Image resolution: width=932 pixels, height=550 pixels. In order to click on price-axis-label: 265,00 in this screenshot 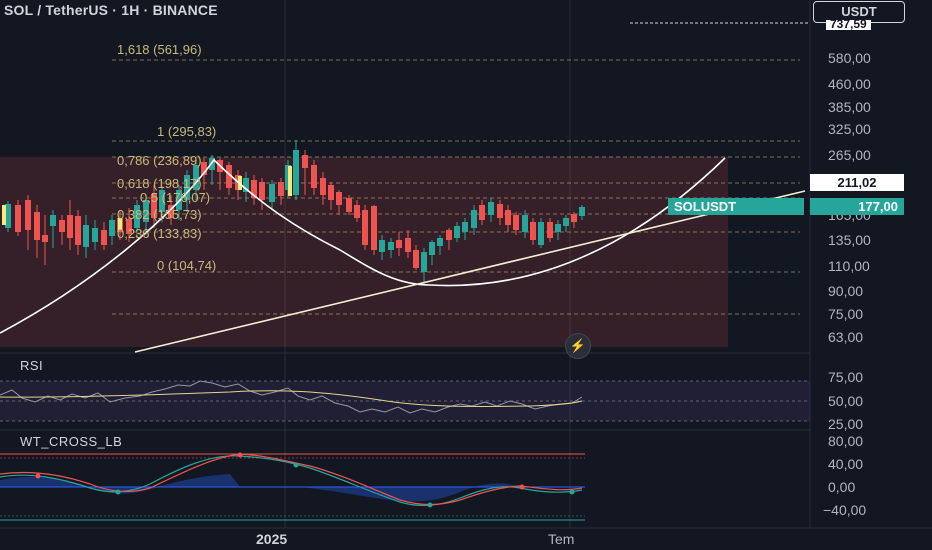, I will do `click(849, 155)`.